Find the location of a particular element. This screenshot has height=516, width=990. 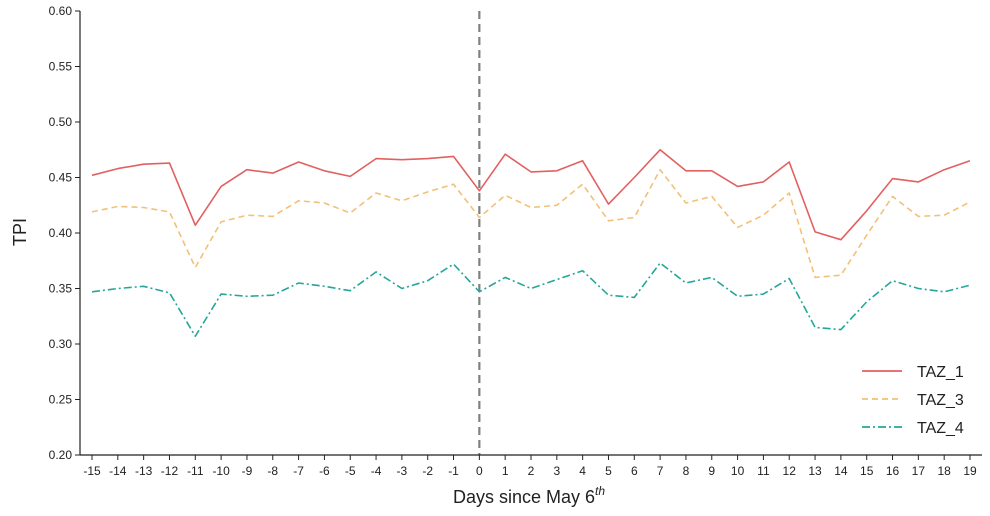

x-tick-label: 15 is located at coordinates (867, 471).